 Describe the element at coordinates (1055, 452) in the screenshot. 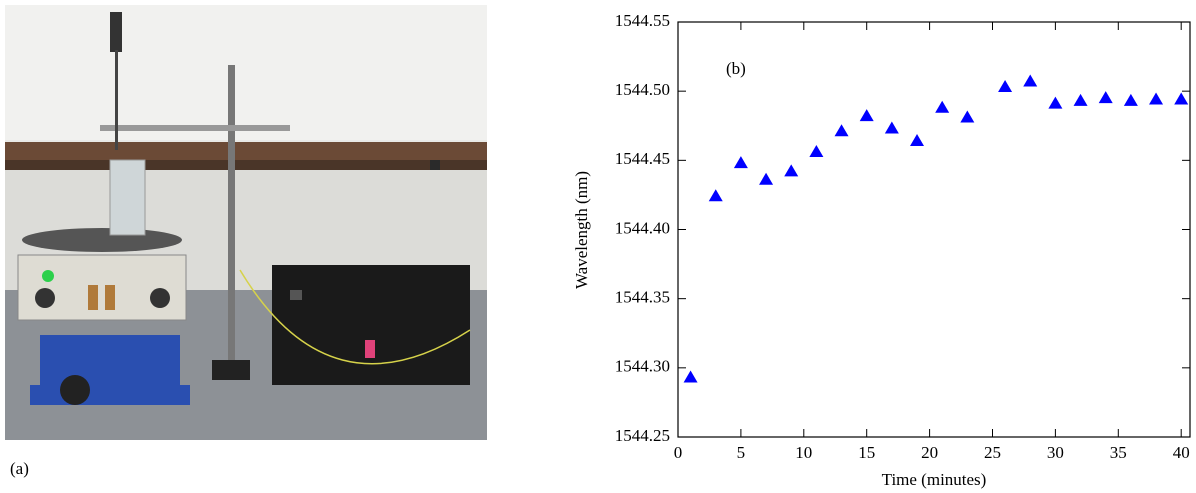

I see `x-tick-label: 30` at that location.